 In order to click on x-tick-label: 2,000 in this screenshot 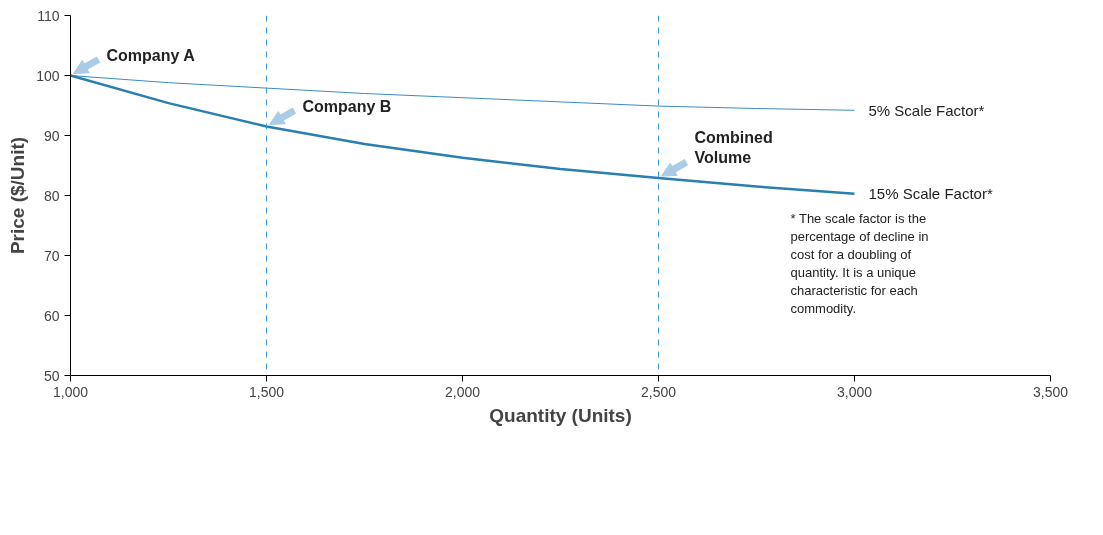, I will do `click(462, 391)`.